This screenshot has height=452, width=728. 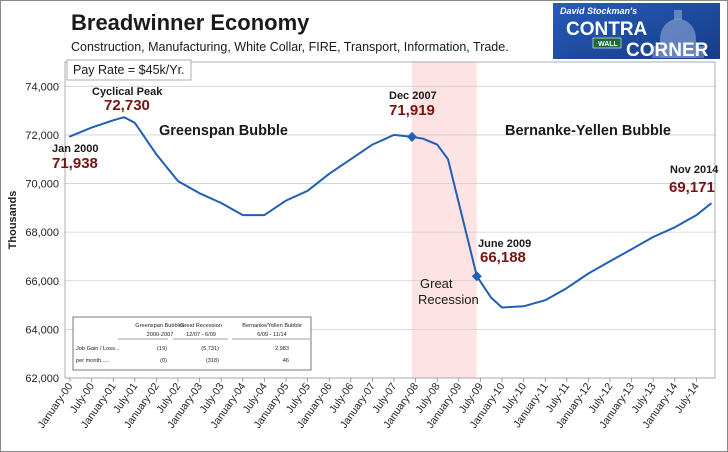 What do you see at coordinates (413, 96) in the screenshot?
I see `annotation-label: Dec 2007` at bounding box center [413, 96].